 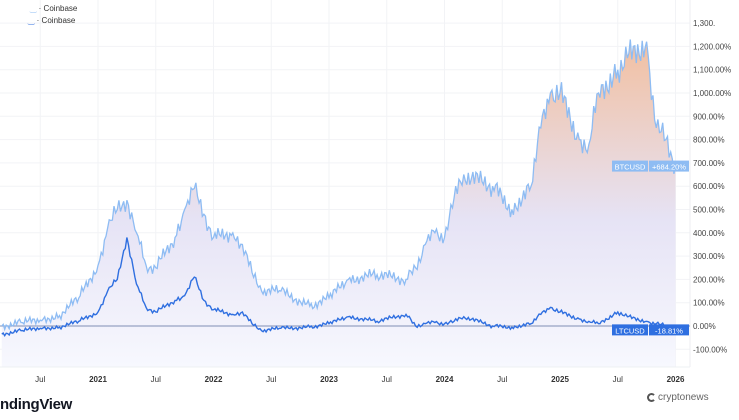 What do you see at coordinates (651, 397) in the screenshot?
I see `cryptonews-logo-icon` at bounding box center [651, 397].